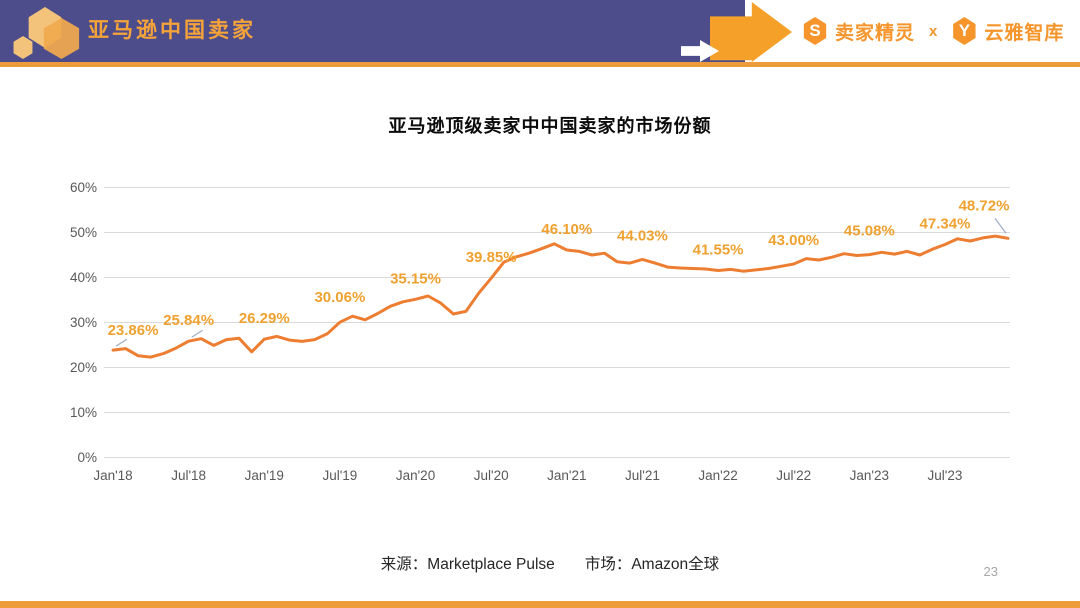  I want to click on x-tick-label: Jan'20, so click(415, 475).